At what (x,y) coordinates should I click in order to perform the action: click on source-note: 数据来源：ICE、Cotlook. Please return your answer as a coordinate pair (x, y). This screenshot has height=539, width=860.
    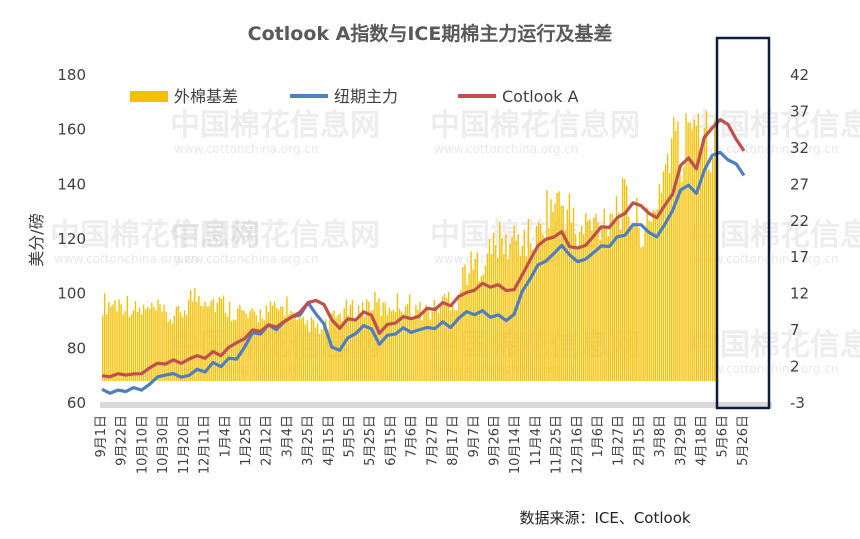
    Looking at the image, I should click on (604, 518).